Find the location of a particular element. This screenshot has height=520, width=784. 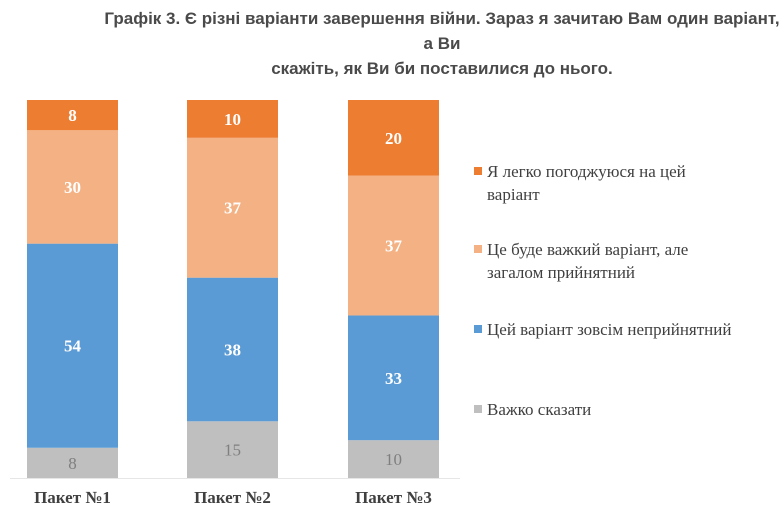

legend-label: Це буде важкий варіант, але is located at coordinates (587, 249).